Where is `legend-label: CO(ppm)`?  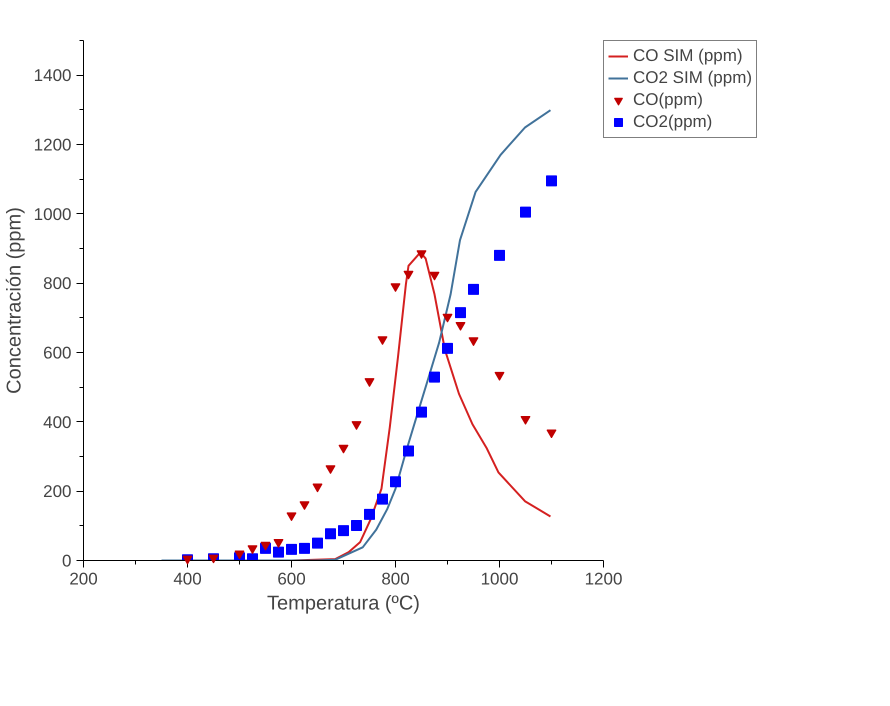
legend-label: CO(ppm) is located at coordinates (668, 100).